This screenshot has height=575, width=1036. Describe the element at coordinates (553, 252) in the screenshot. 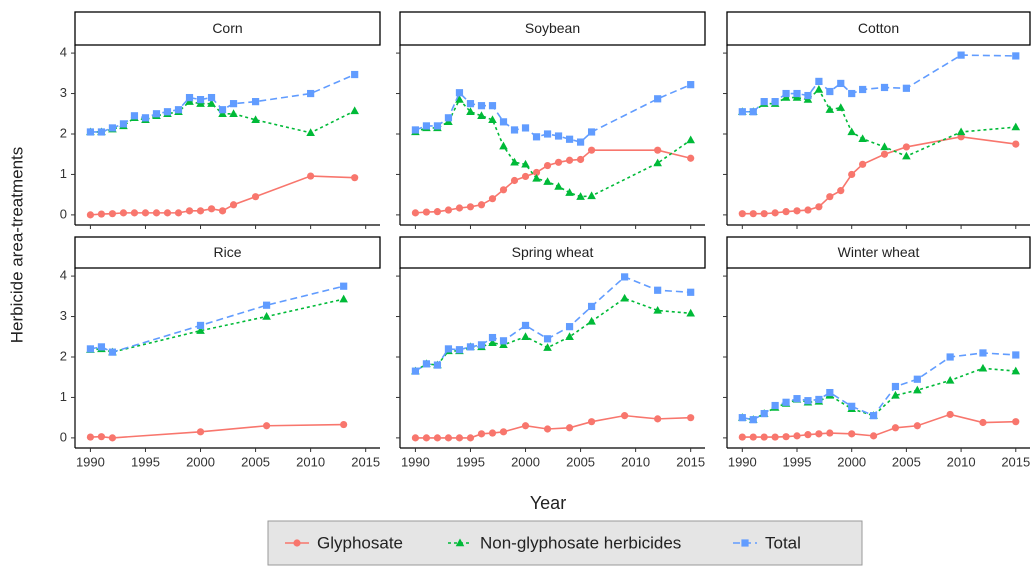

I see `facet-title: Spring wheat` at that location.